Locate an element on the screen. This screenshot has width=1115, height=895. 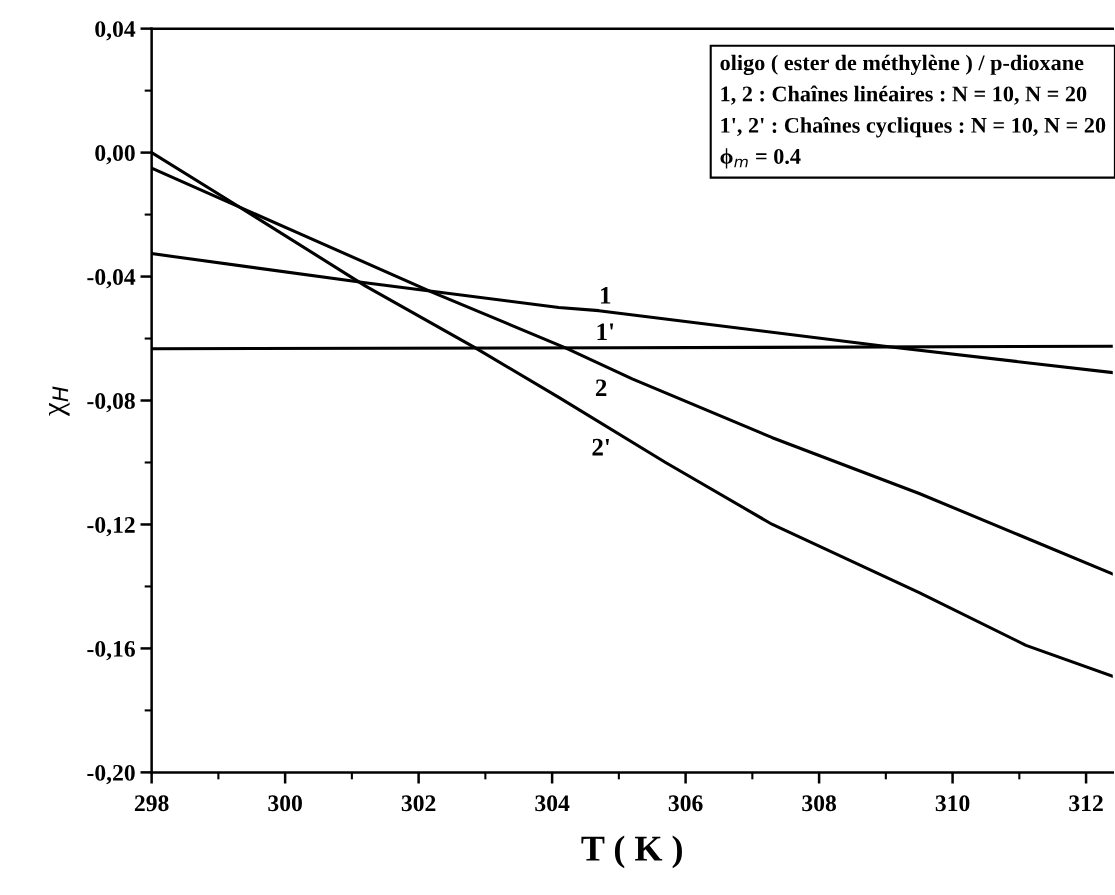
series-label: 2 is located at coordinates (601, 387).